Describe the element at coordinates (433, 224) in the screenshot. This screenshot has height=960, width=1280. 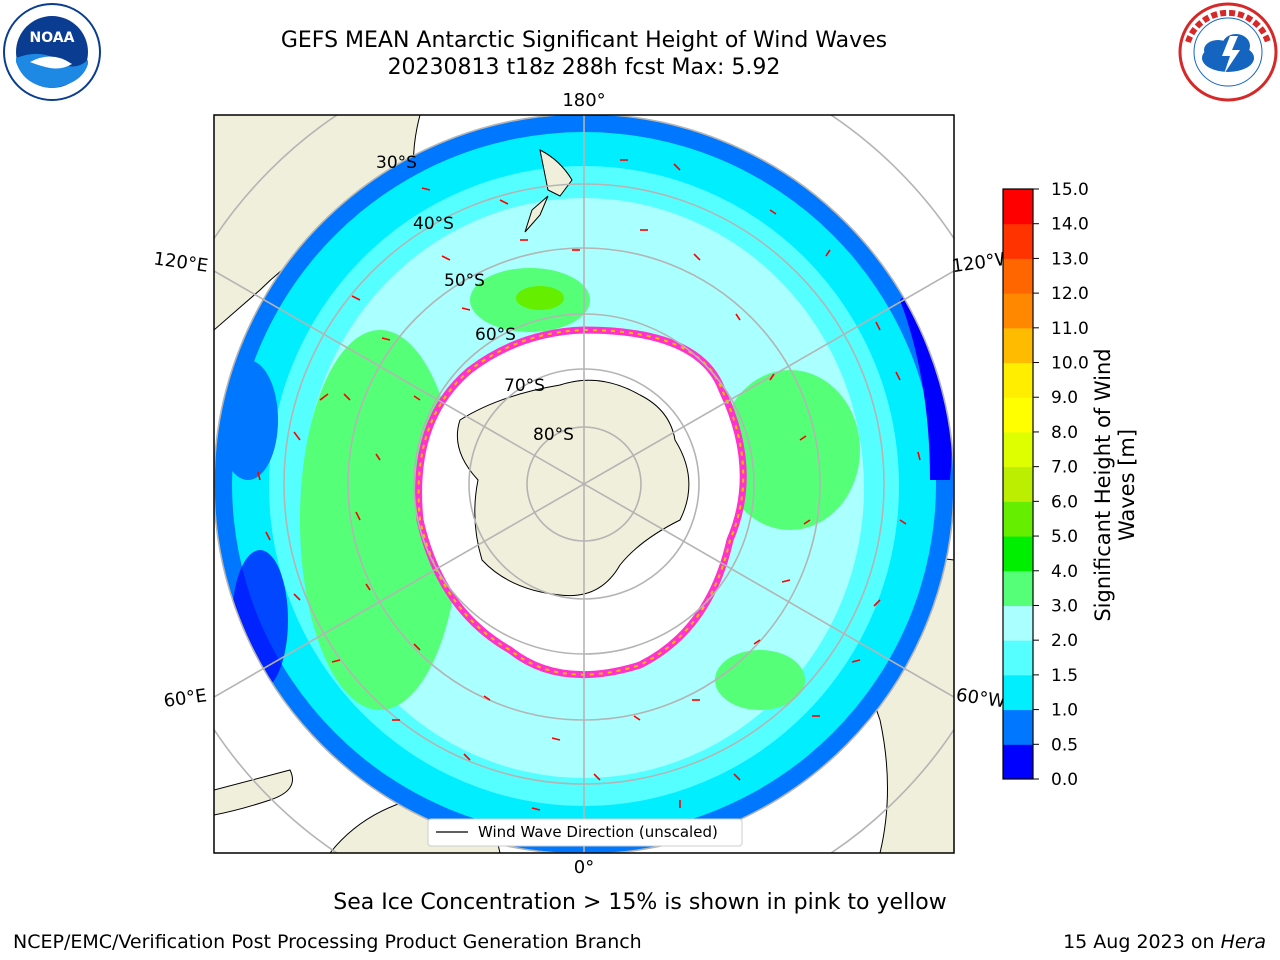
I see `parallel-label-40s: 40°S` at that location.